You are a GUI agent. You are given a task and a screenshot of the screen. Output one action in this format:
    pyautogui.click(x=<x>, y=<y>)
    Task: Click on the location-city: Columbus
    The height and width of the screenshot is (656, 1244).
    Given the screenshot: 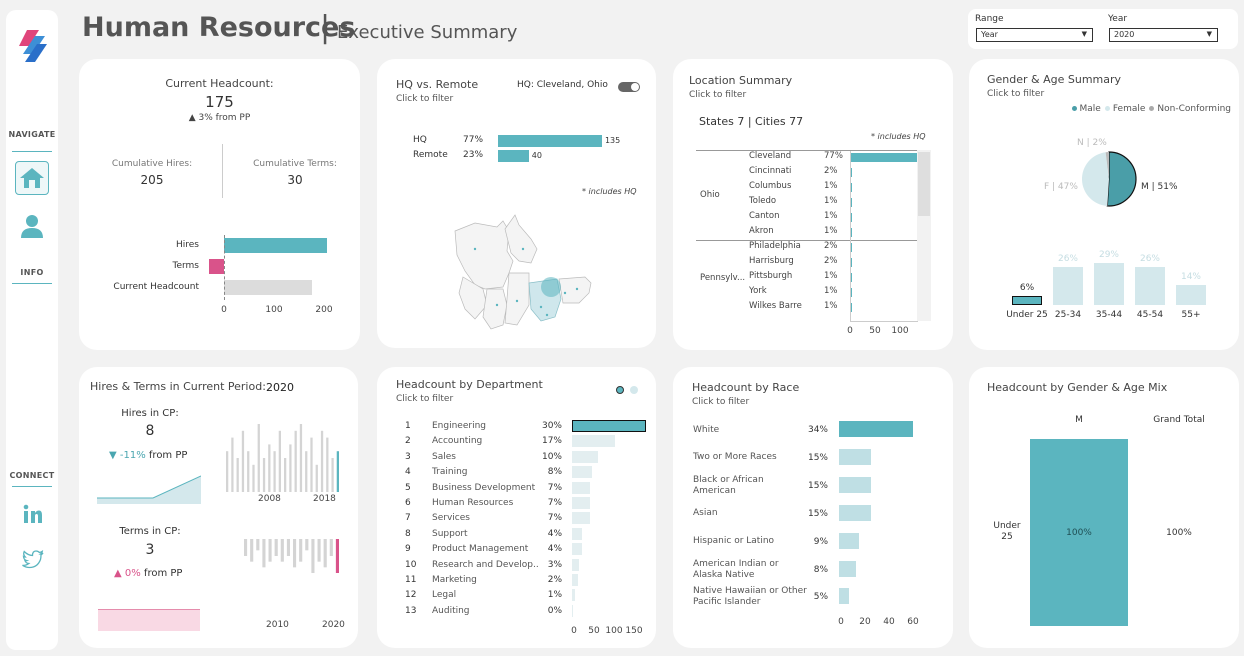 What is the action you would take?
    pyautogui.click(x=770, y=186)
    